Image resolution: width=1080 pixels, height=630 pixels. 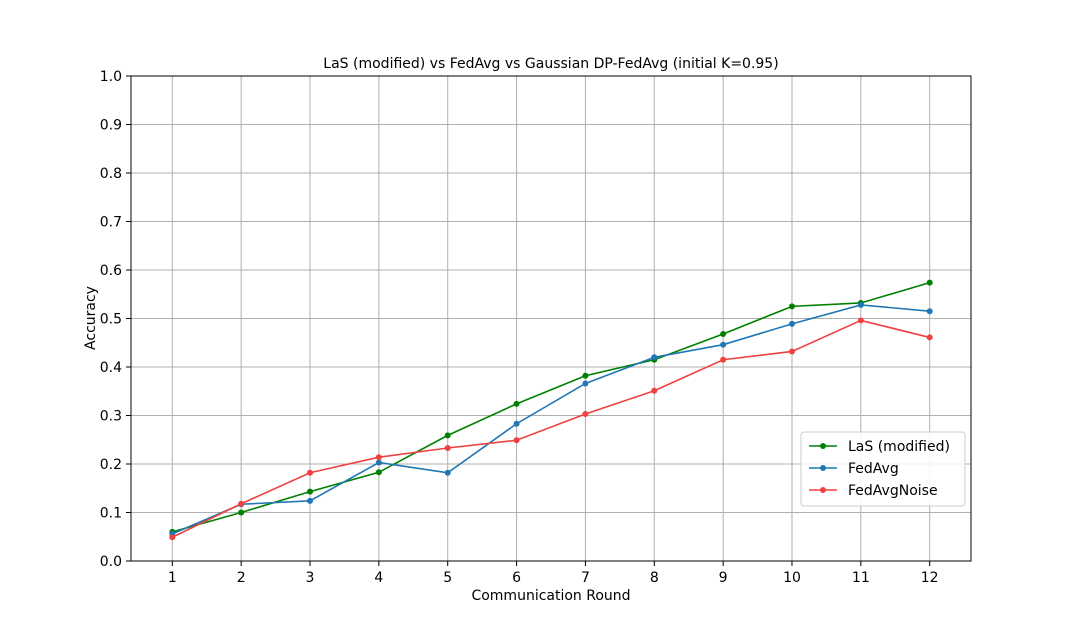 What do you see at coordinates (893, 491) in the screenshot?
I see `legend-label: FedAvgNoise` at bounding box center [893, 491].